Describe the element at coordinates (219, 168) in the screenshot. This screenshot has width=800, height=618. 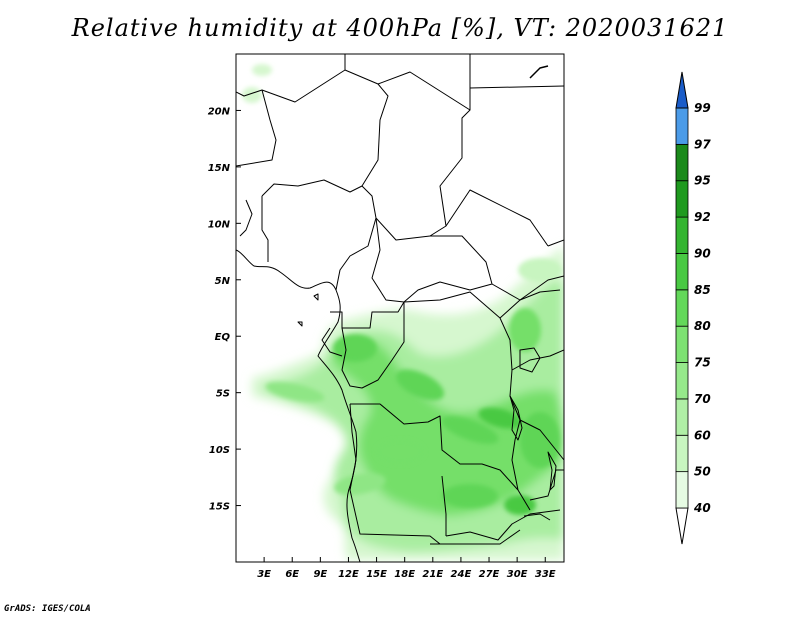
I see `y-tick-label-1: 15N` at that location.